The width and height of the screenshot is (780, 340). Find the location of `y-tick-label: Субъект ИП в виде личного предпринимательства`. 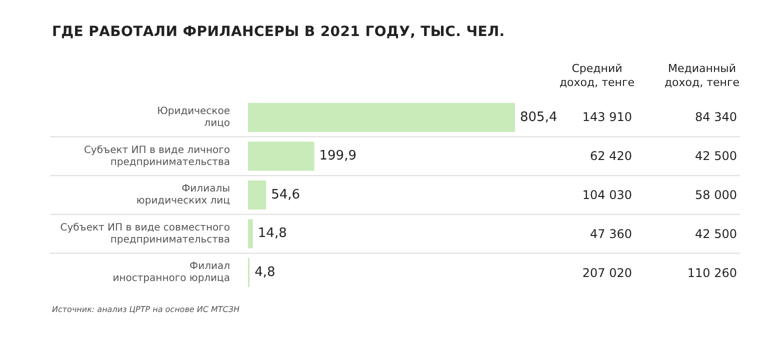

y-tick-label: Субъект ИП в виде личного предпринимательства is located at coordinates (157, 156).